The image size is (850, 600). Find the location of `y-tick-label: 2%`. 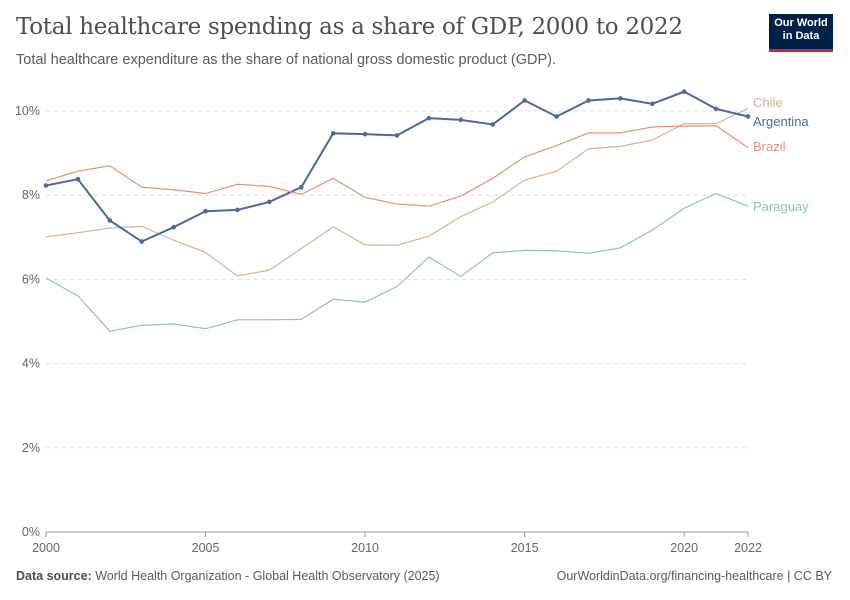

y-tick-label: 2% is located at coordinates (31, 448).